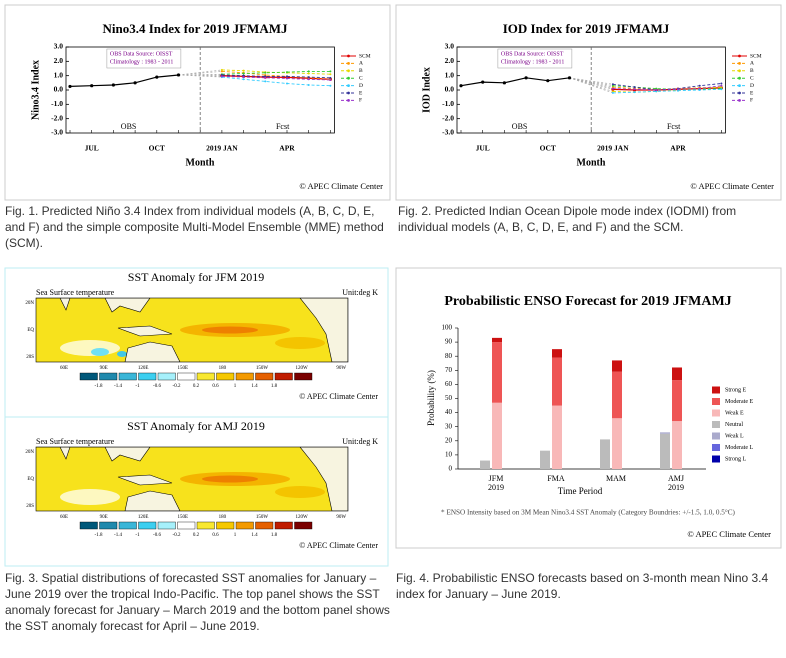  What do you see at coordinates (104, 368) in the screenshot?
I see `lon-label: 90E` at bounding box center [104, 368].